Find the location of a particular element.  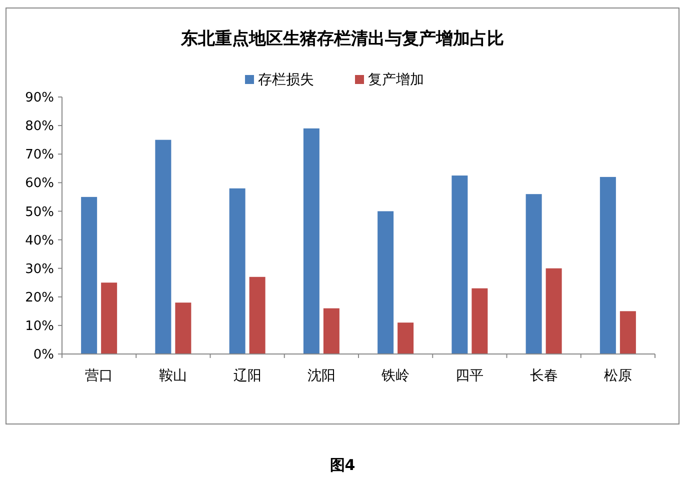

x-tick-label: 铁岭 is located at coordinates (395, 376).